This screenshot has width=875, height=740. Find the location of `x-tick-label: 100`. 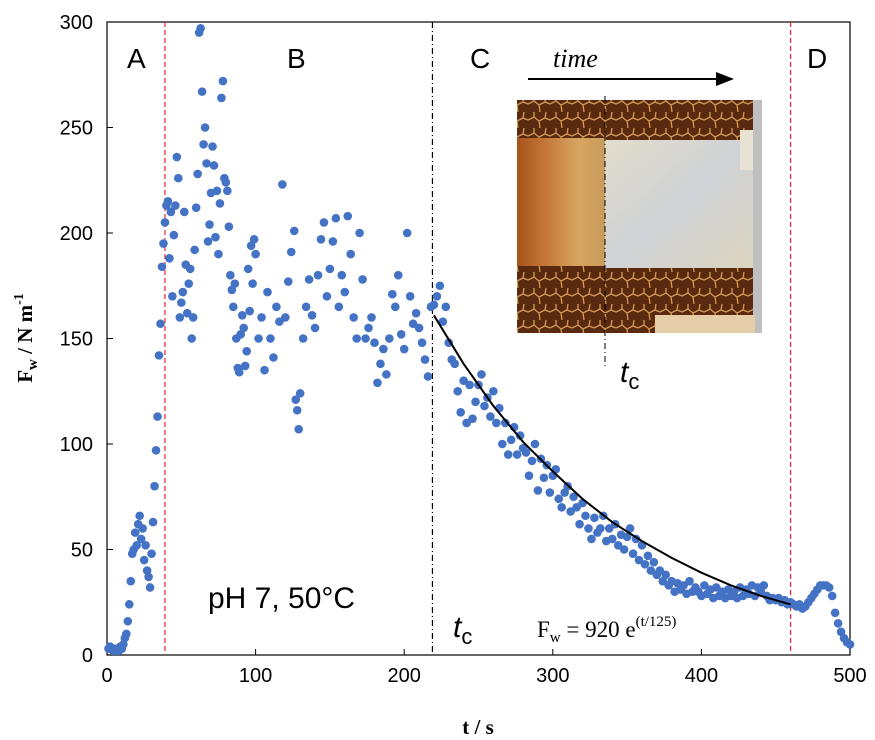

x-tick-label: 100 is located at coordinates (255, 676).